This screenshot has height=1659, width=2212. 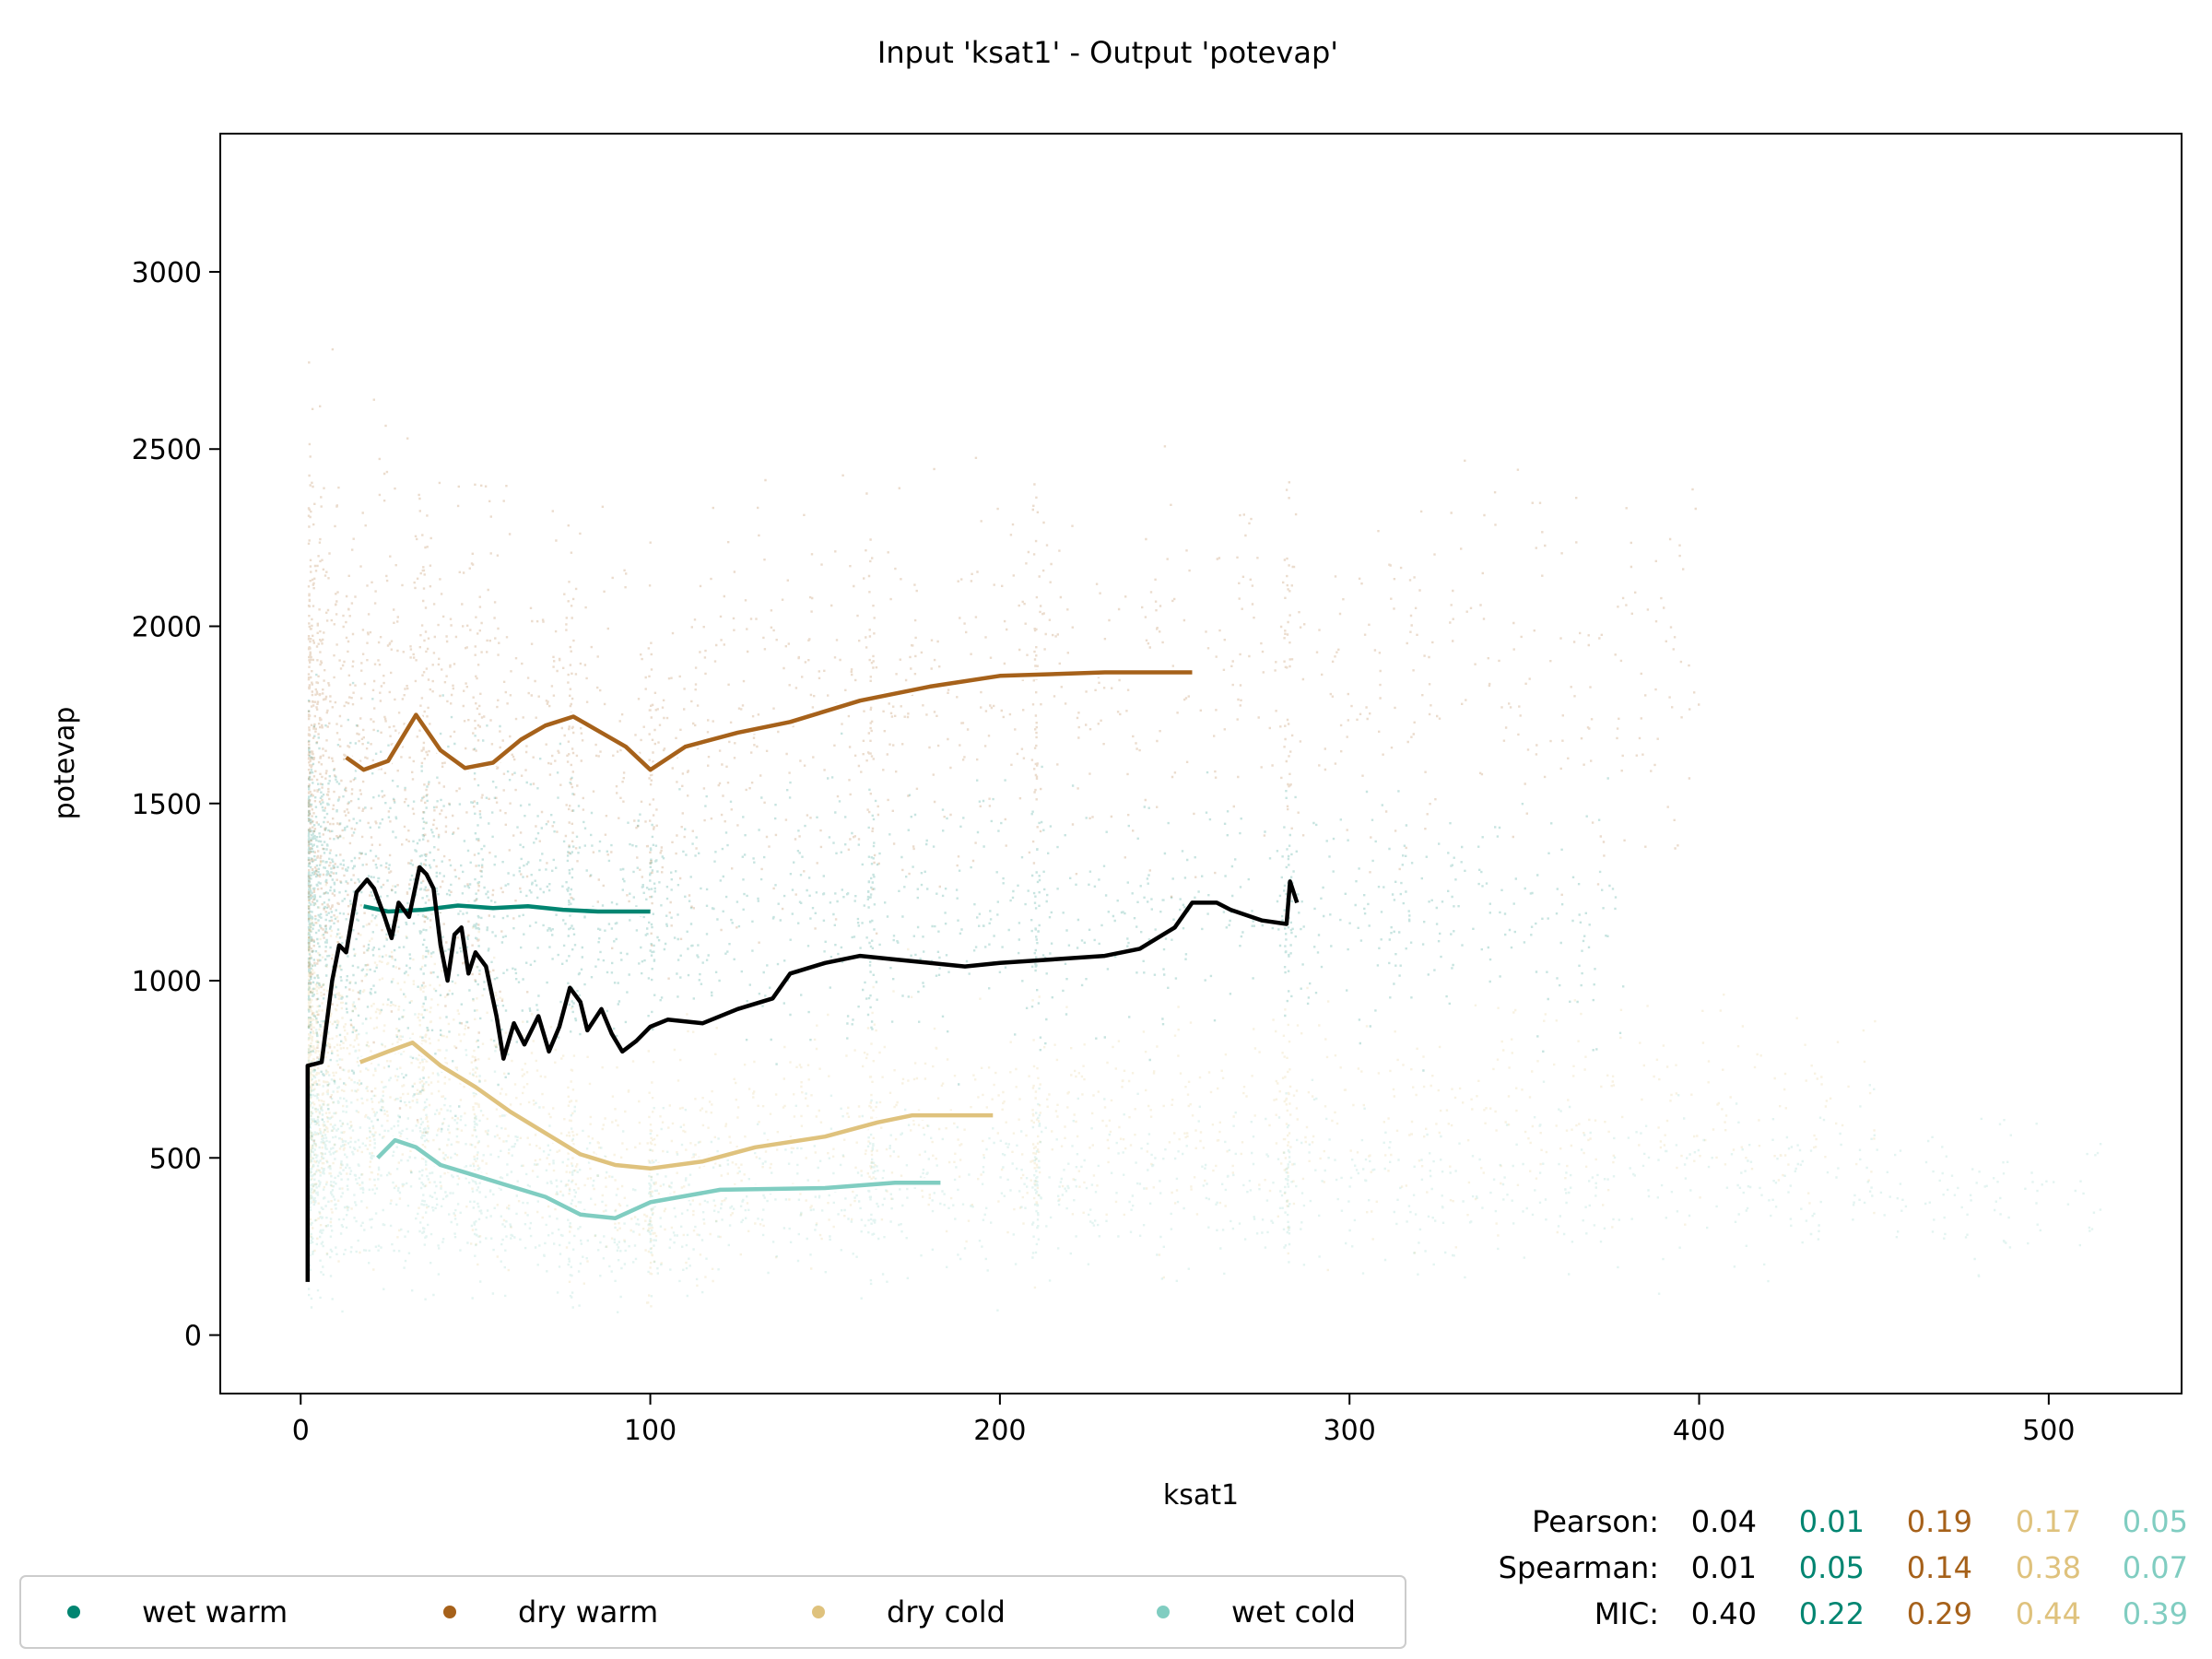 I want to click on trend-halo-dry-cold, so click(x=676, y=1105).